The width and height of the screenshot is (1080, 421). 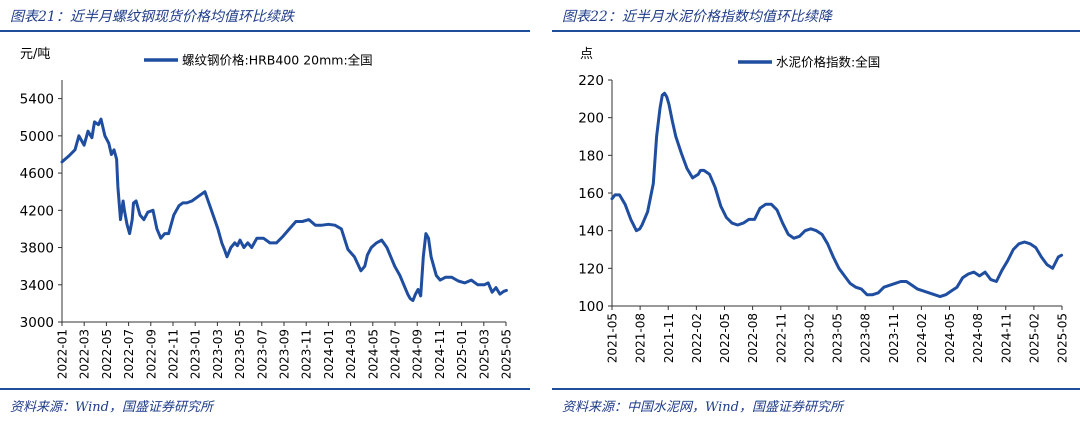 I want to click on left-bottom-rule, so click(x=265, y=389).